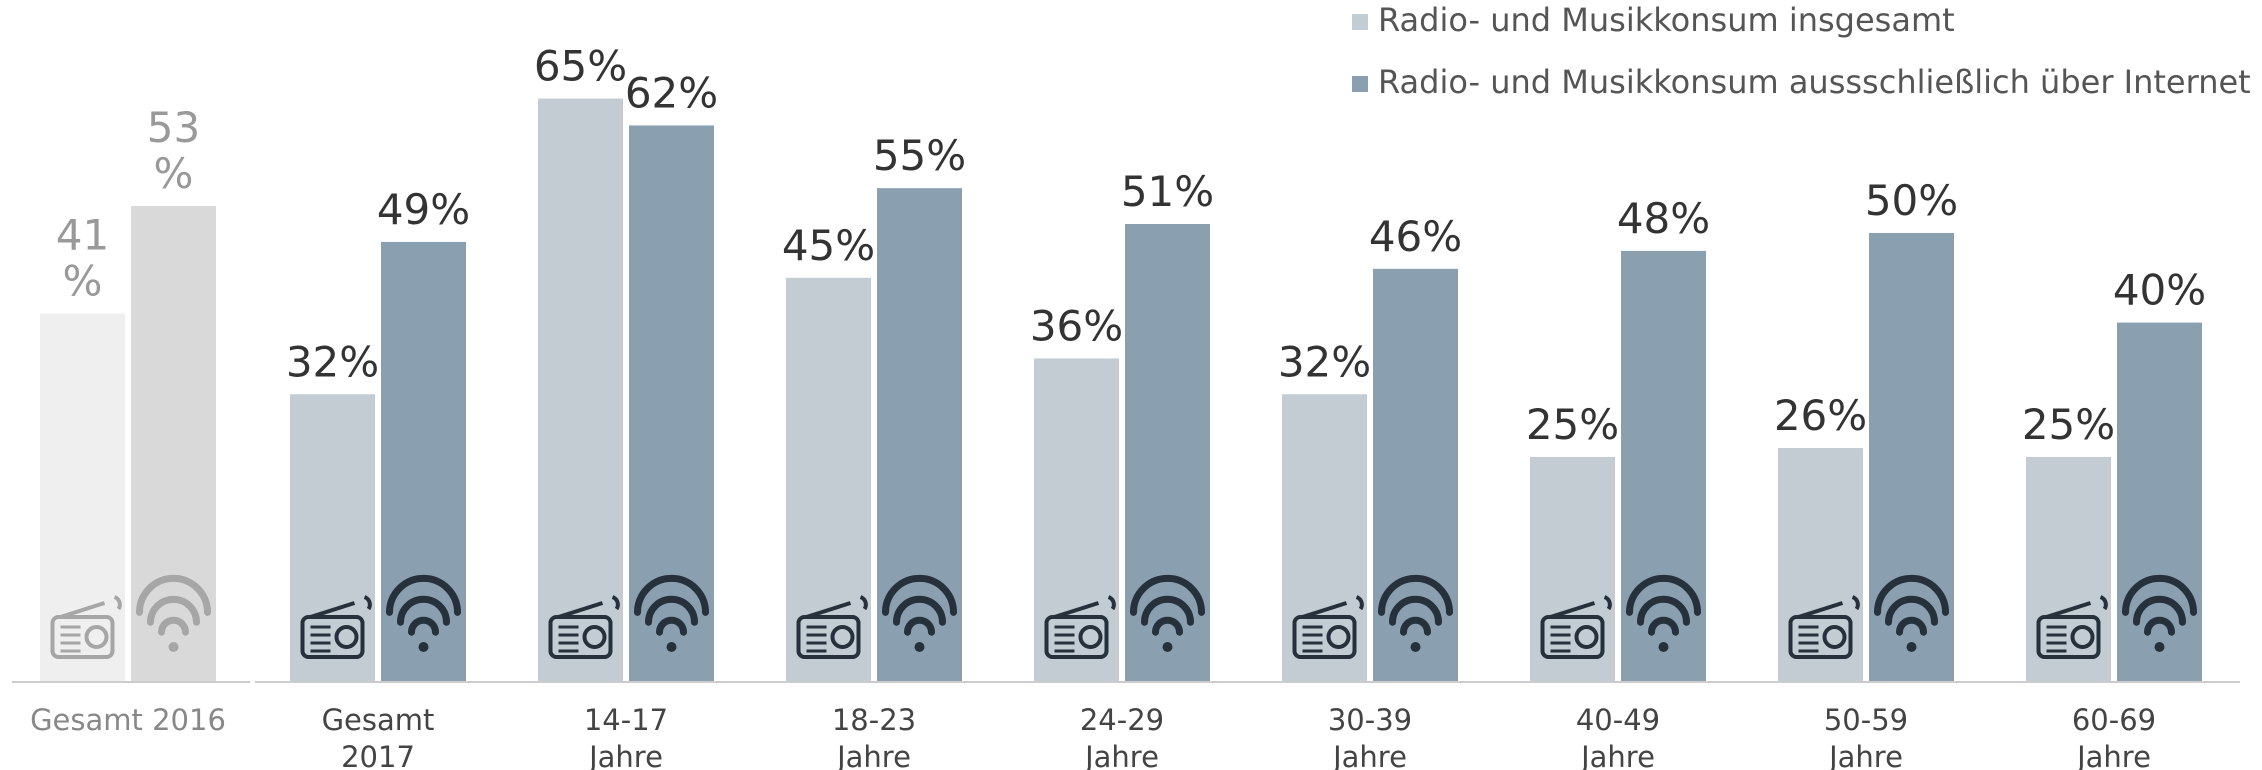 The width and height of the screenshot is (2262, 770). Describe the element at coordinates (2114, 736) in the screenshot. I see `x-tick-label: 60-69 Jahre` at that location.